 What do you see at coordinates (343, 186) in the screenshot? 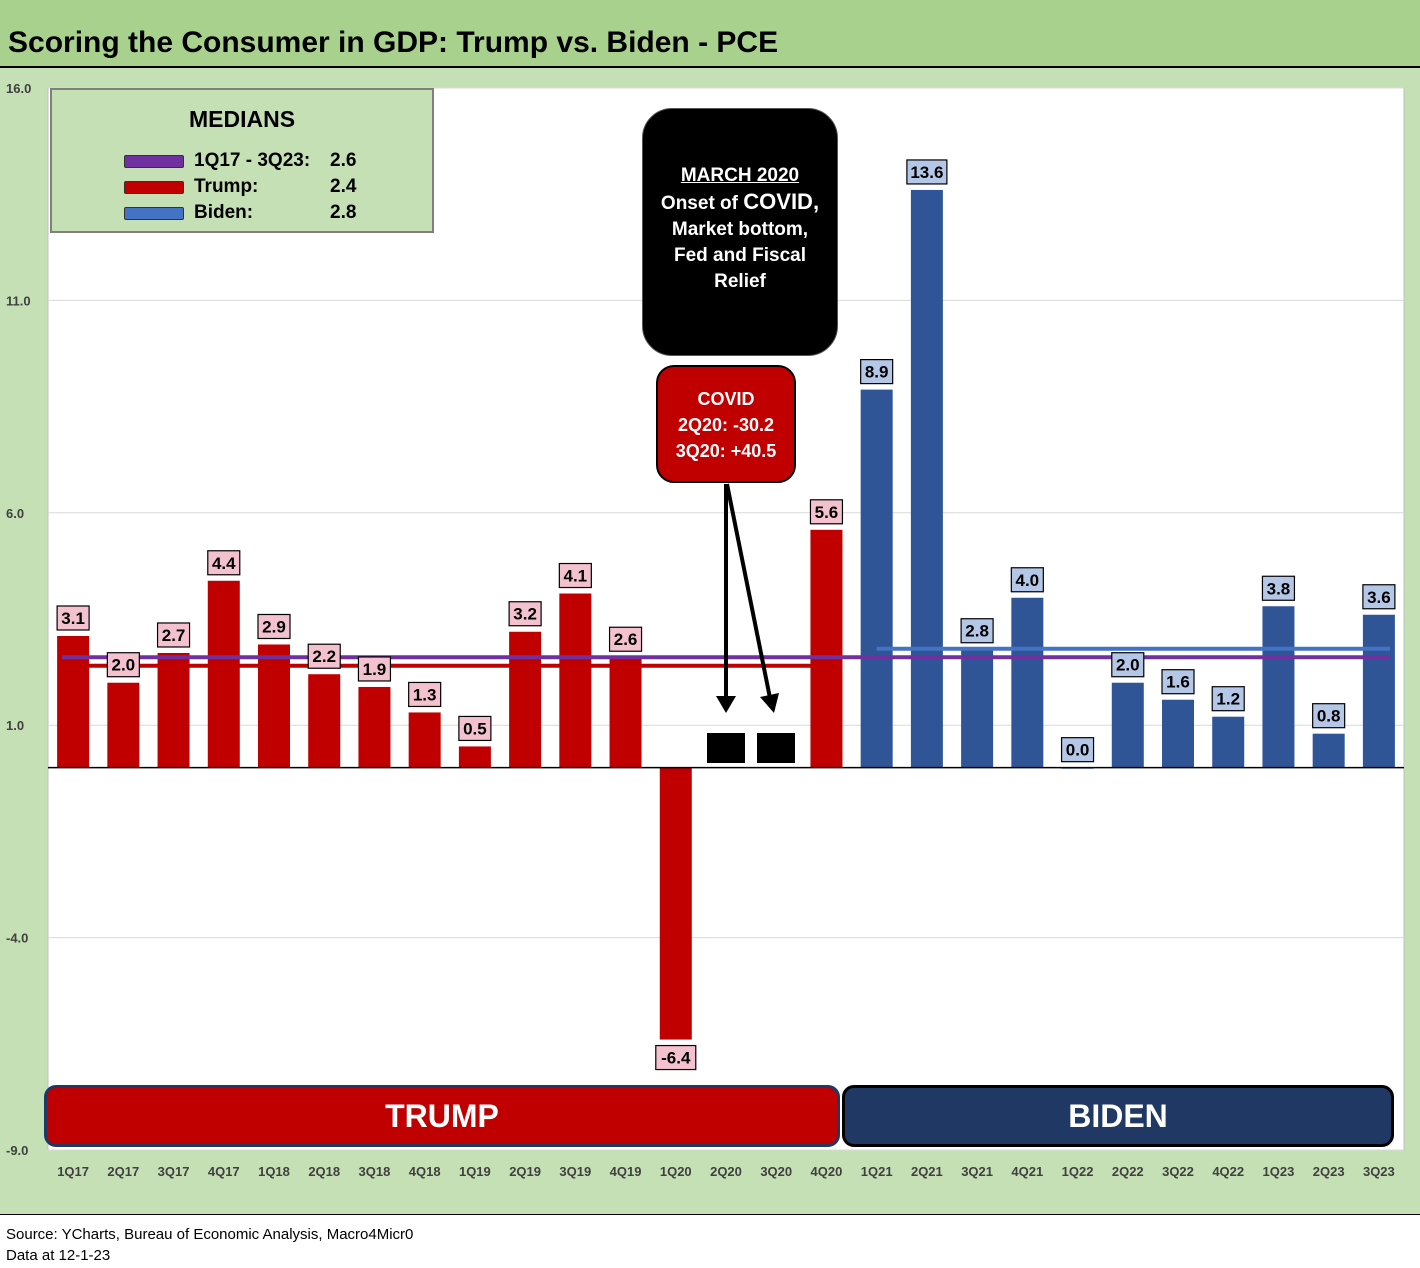
I see `legend-value-trump: 2.4` at bounding box center [343, 186].